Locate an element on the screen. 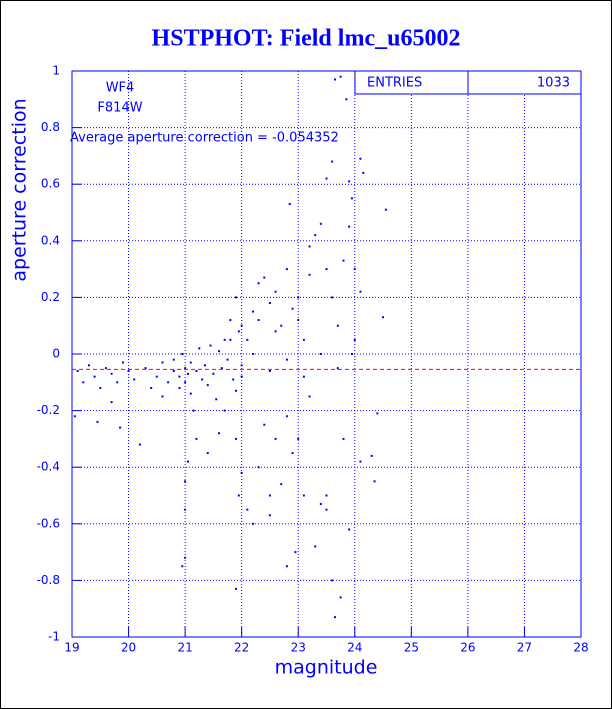  y-tick-label: -0.8 is located at coordinates (48, 580).